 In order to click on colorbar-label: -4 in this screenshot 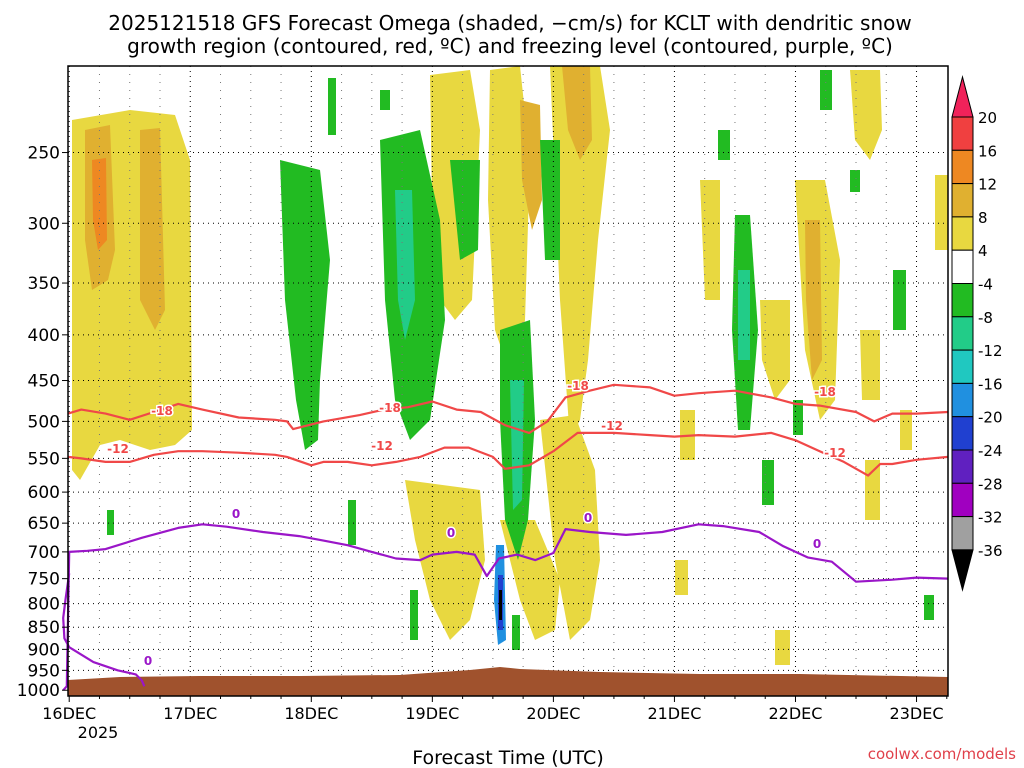, I will do `click(985, 285)`.